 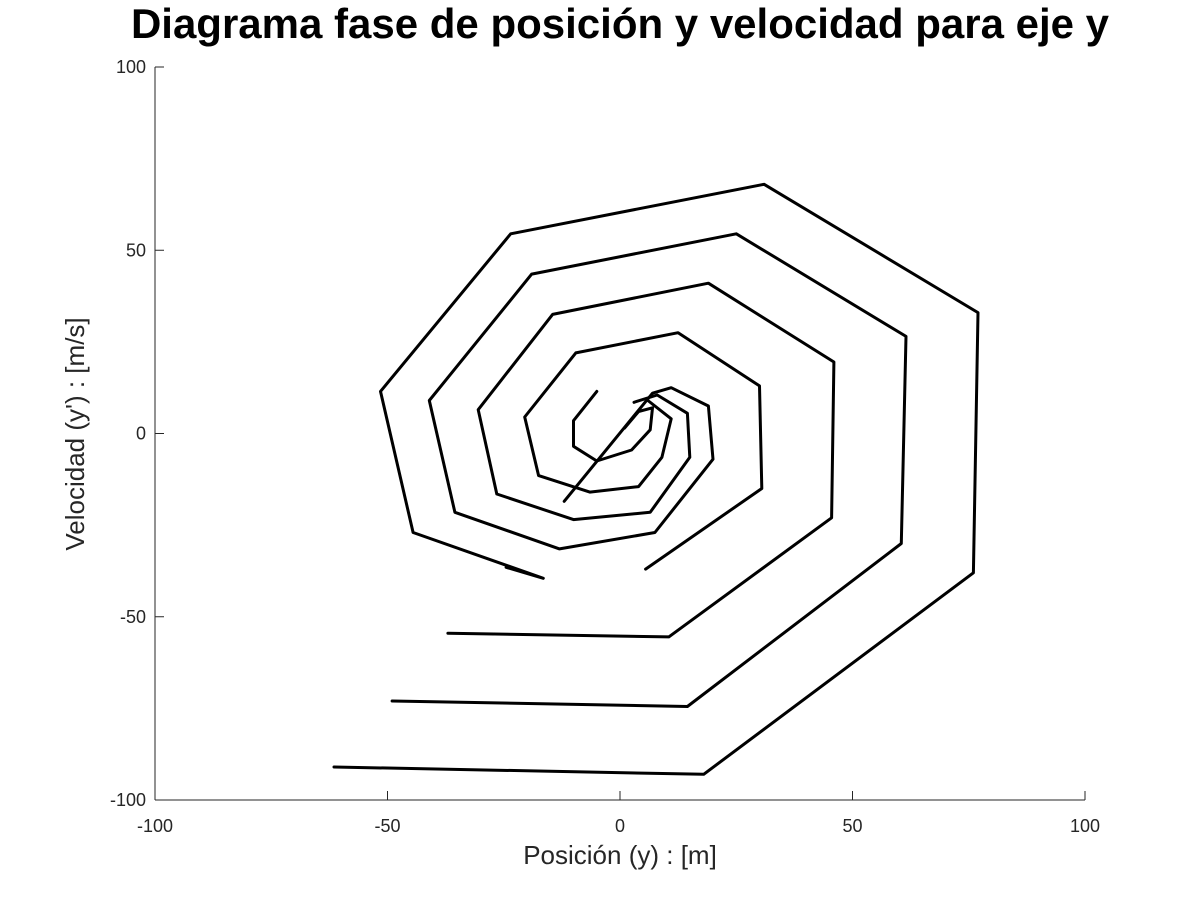 What do you see at coordinates (387, 826) in the screenshot?
I see `x-tick-label: -50` at bounding box center [387, 826].